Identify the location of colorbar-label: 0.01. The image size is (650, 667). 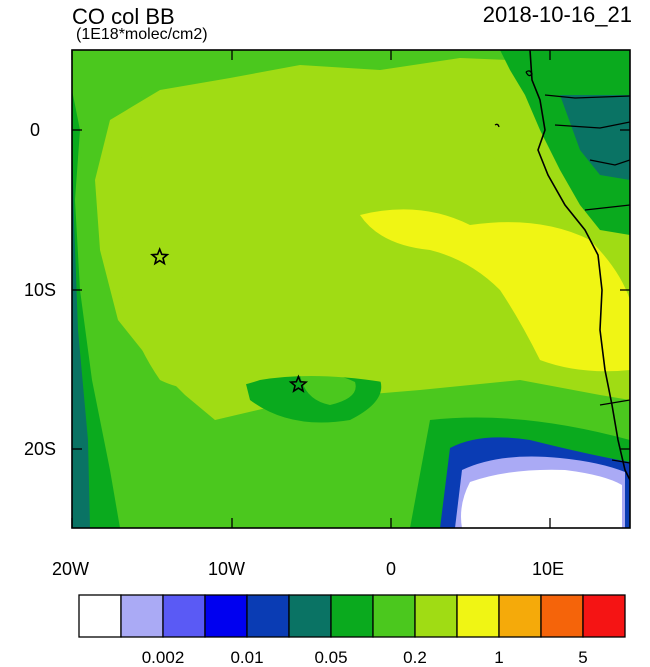
(247, 657).